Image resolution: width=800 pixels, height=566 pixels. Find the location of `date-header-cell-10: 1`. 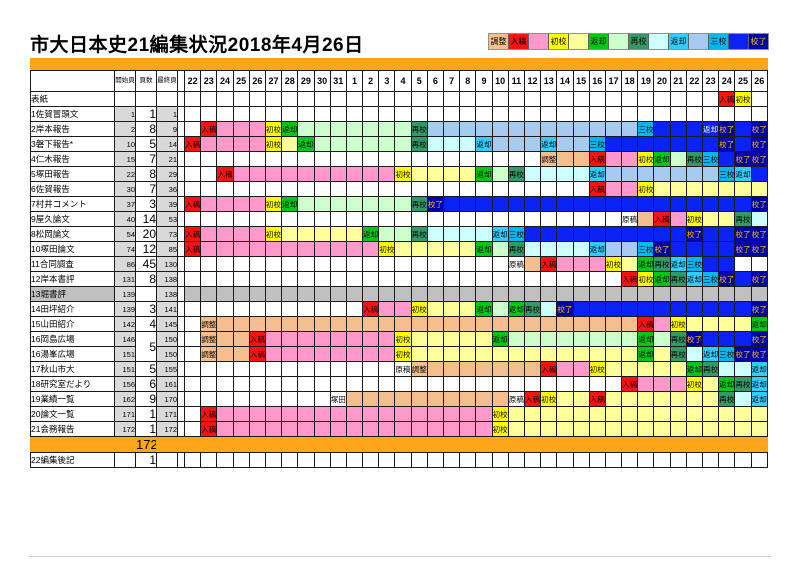

date-header-cell-10: 1 is located at coordinates (354, 81).